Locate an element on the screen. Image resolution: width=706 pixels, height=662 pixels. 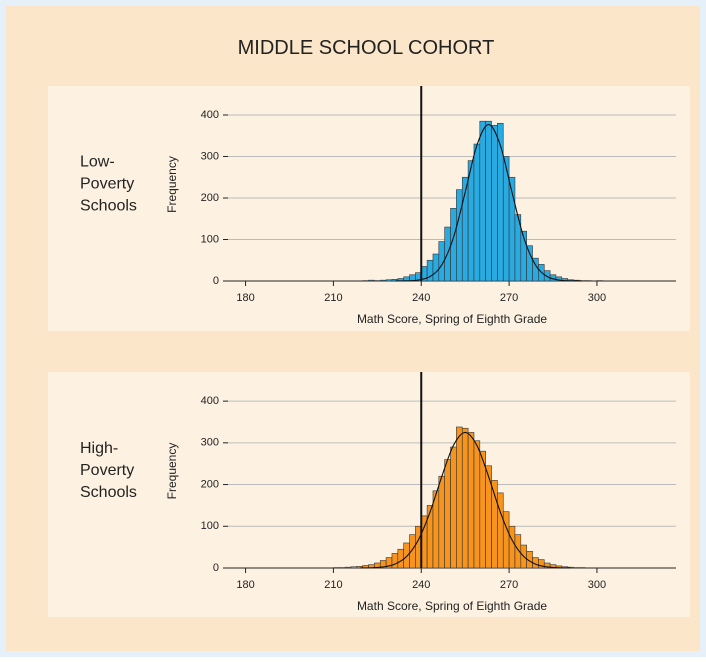
page-title: MIDDLE SCHOOL COHORT is located at coordinates (366, 48).